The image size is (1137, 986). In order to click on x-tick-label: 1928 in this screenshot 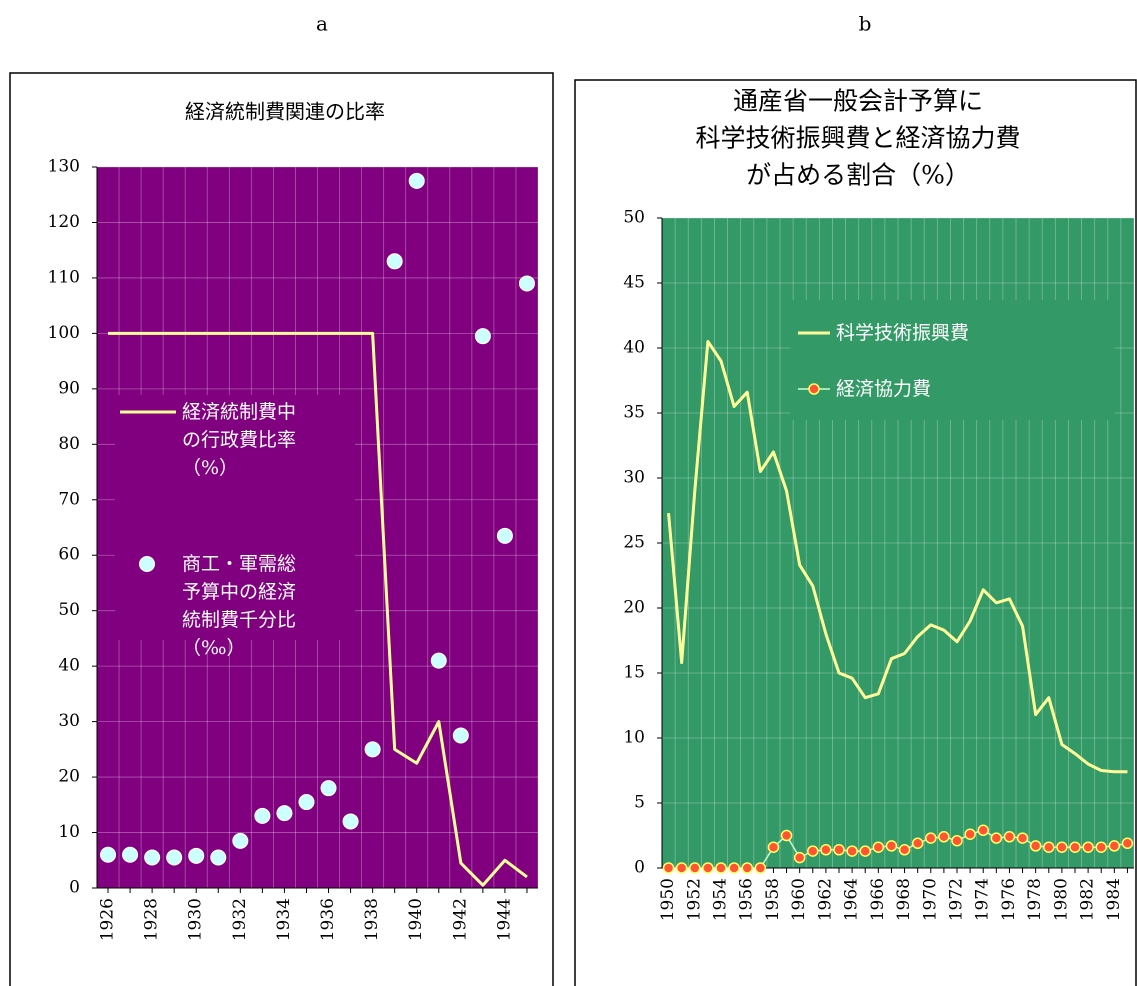, I will do `click(152, 919)`.